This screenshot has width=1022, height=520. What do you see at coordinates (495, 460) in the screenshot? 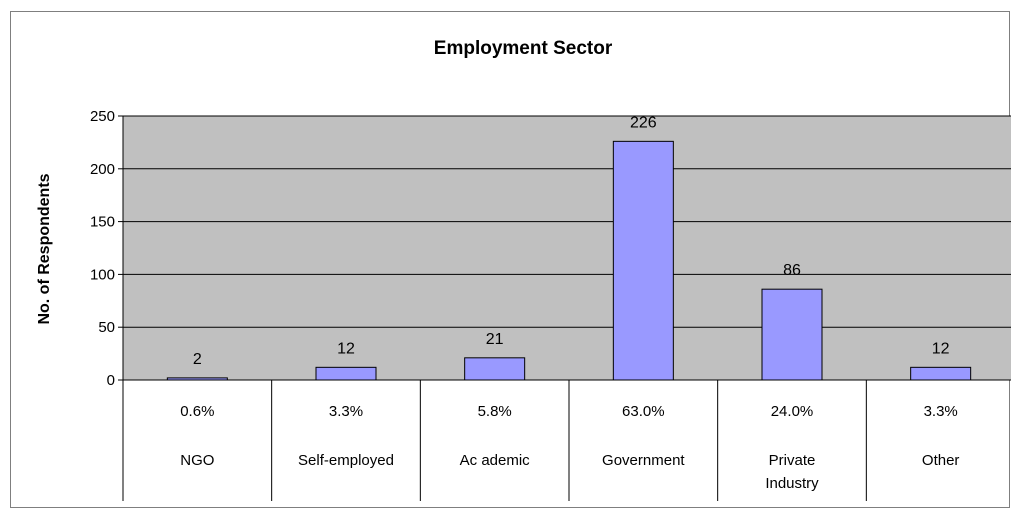
I see `category-label: Ac ademic` at bounding box center [495, 460].